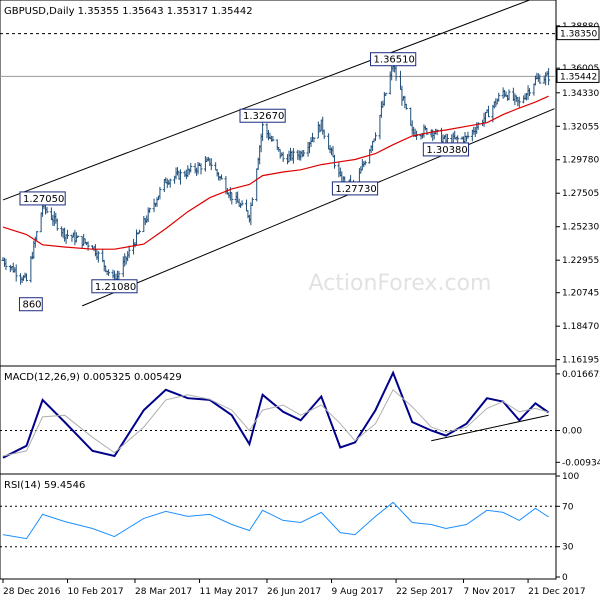  Describe the element at coordinates (275, 423) in the screenshot. I see `macd-series-signal` at that location.